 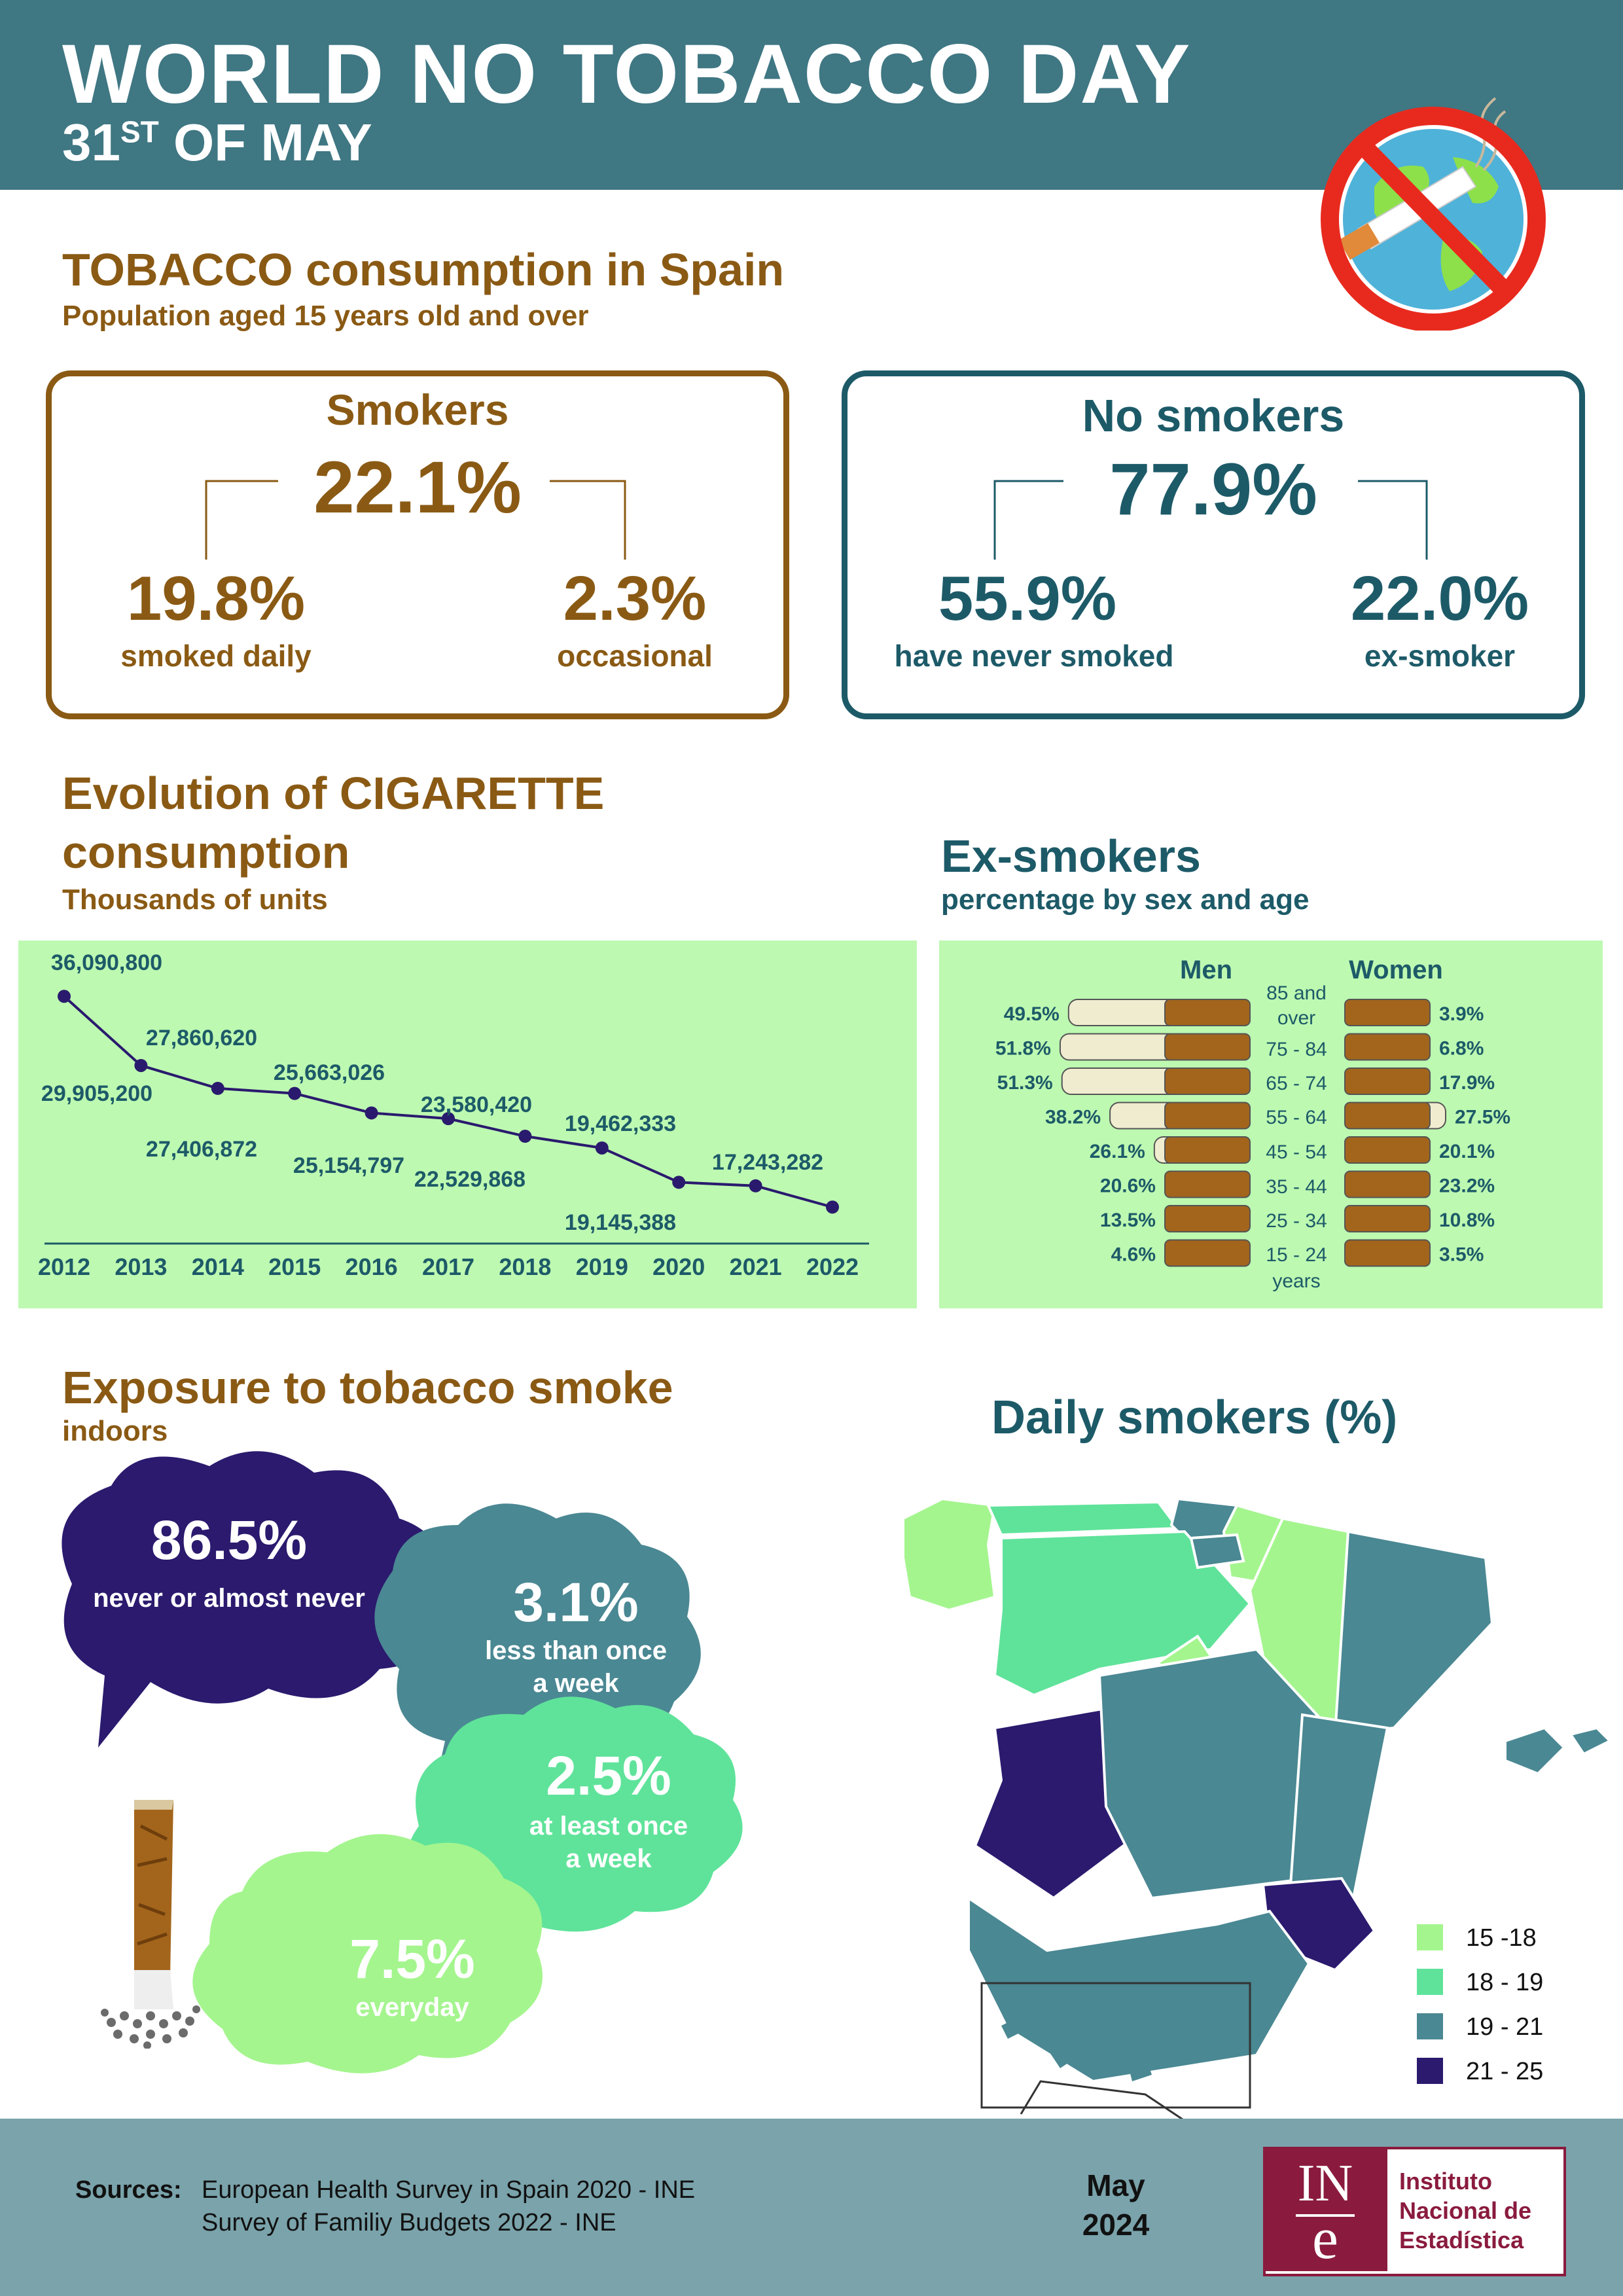 What do you see at coordinates (1461, 2240) in the screenshot?
I see `ine-name-line3: Estadística` at bounding box center [1461, 2240].